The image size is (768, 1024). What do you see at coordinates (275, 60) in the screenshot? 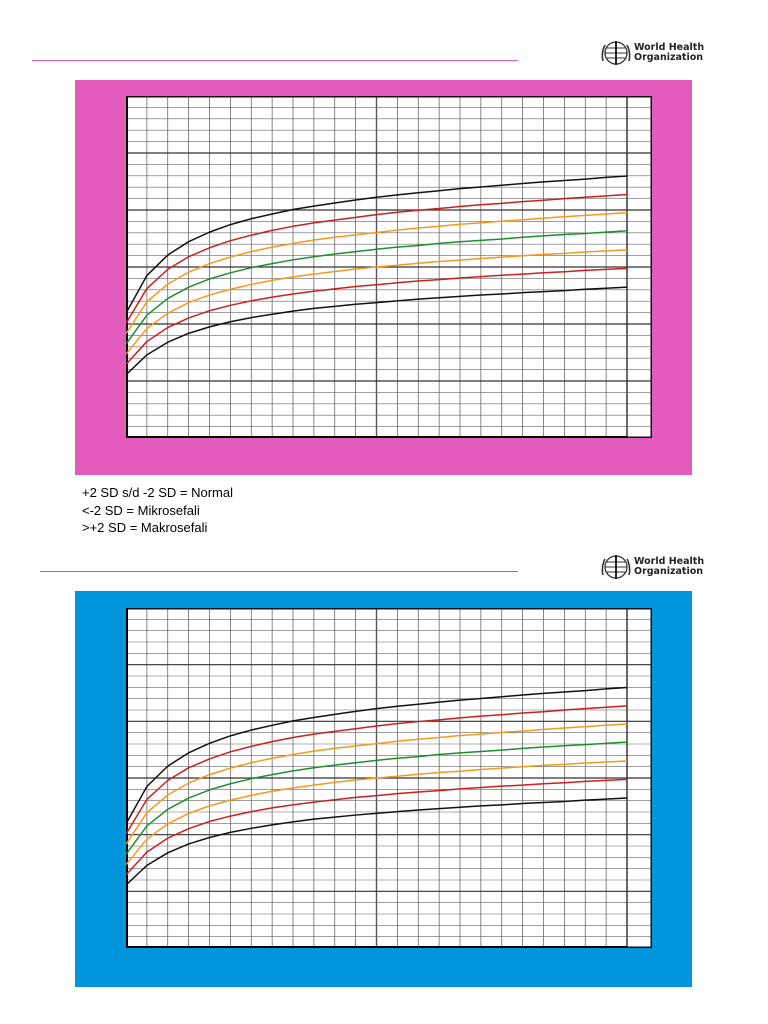
I see `top-header-rule` at bounding box center [275, 60].